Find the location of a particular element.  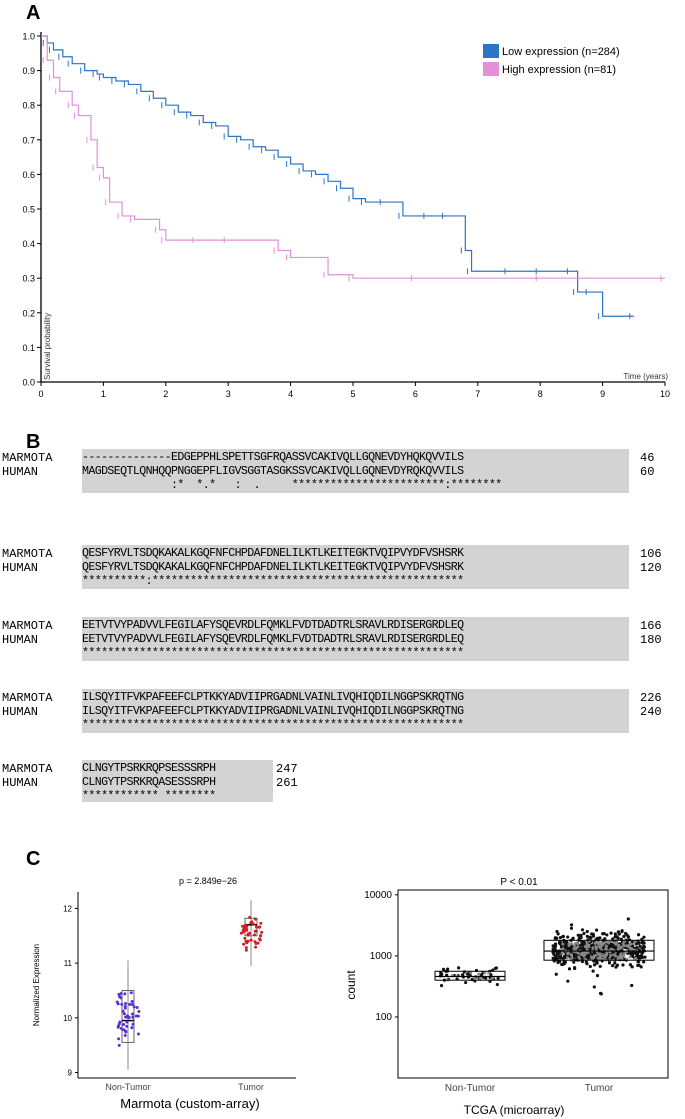

y-tick-label: 10000 is located at coordinates (378, 895).